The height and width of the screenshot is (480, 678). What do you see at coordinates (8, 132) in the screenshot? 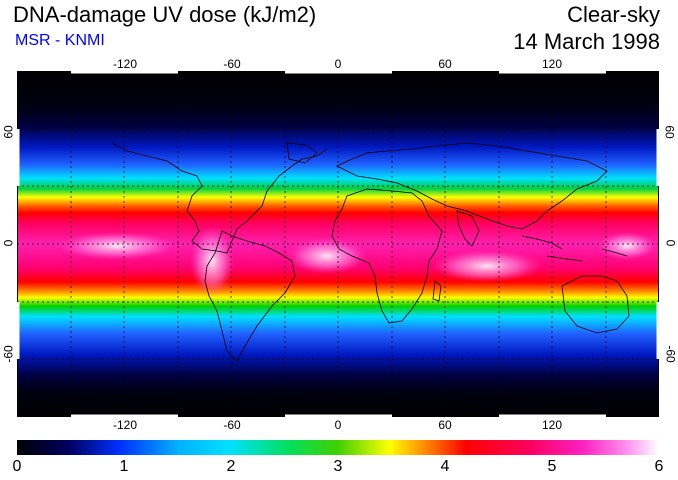
I see `left-lat-label: 60` at bounding box center [8, 132].